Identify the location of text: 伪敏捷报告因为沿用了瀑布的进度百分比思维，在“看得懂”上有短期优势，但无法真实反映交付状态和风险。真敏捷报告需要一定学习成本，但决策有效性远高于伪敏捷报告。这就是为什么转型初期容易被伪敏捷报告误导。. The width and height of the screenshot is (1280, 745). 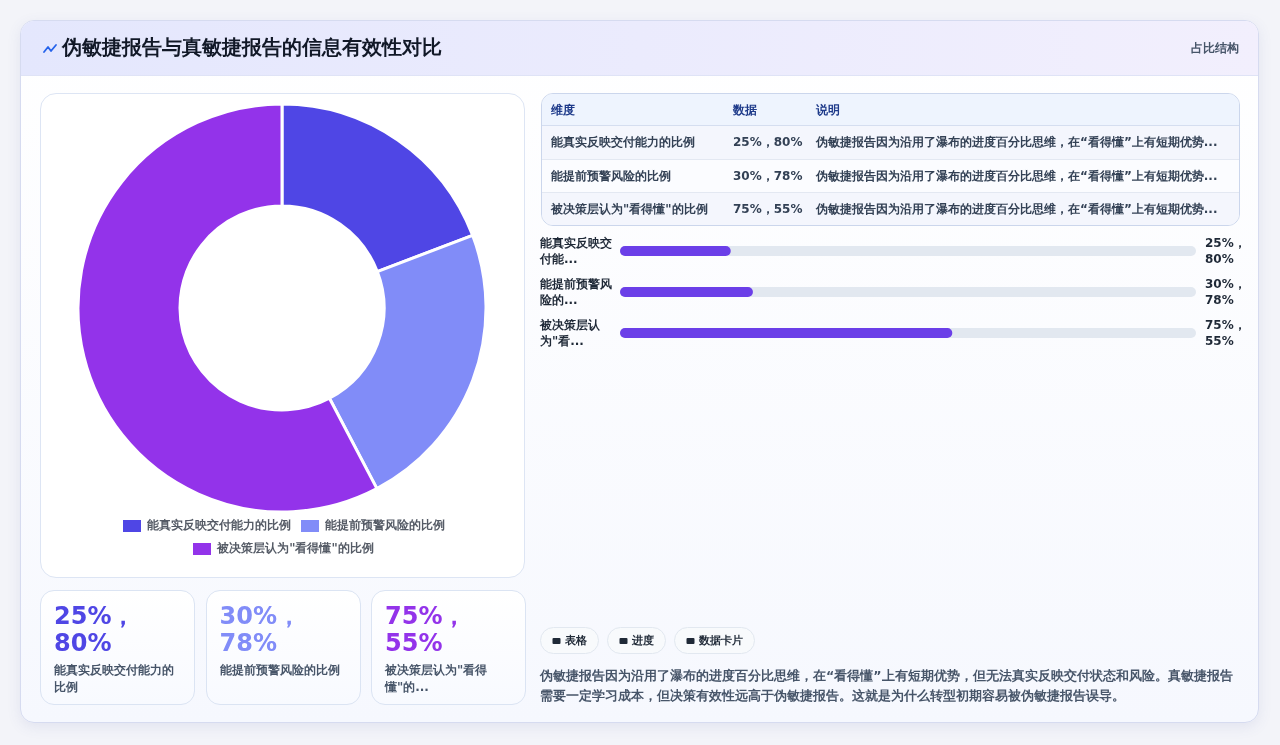
(887, 686).